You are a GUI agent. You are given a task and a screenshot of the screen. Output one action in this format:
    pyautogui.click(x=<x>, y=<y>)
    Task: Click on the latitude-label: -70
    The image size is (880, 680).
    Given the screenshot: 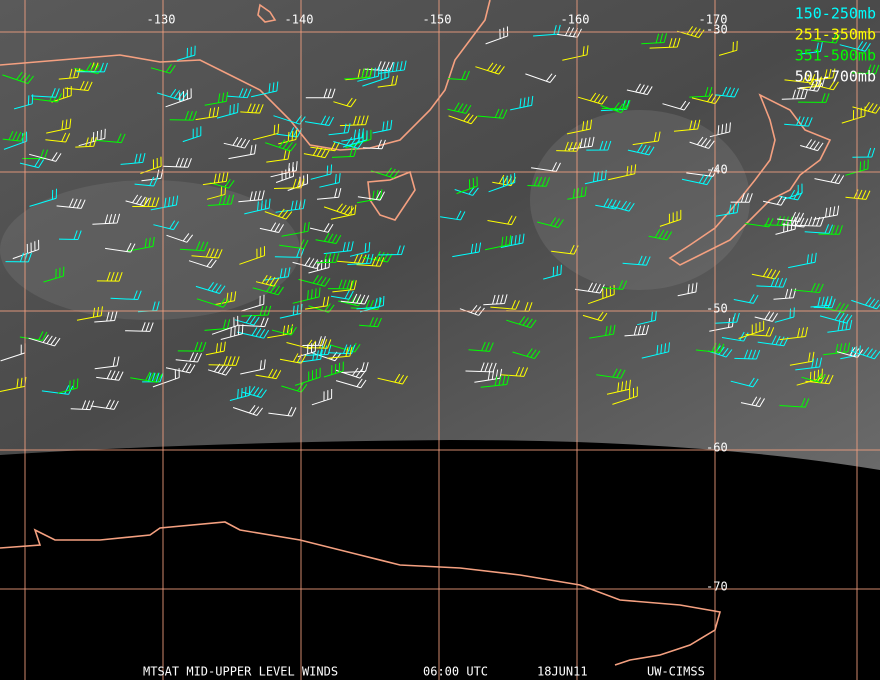 What is the action you would take?
    pyautogui.click(x=717, y=587)
    